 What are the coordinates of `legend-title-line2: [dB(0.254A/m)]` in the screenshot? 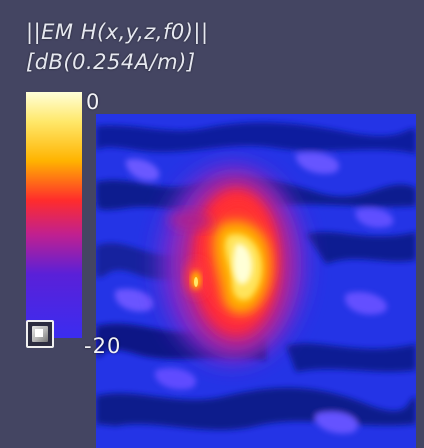 It's located at (111, 62).